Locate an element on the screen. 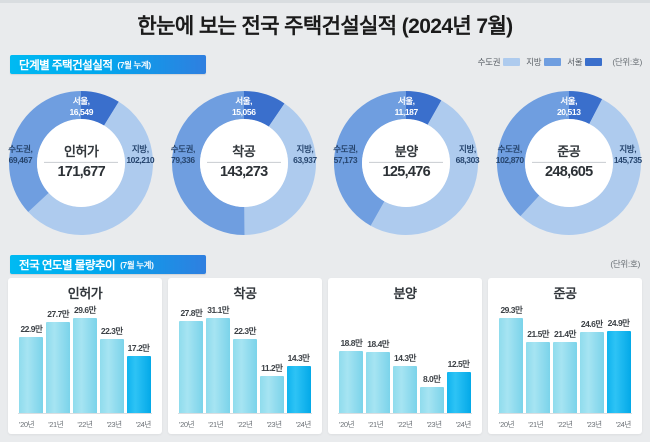 This screenshot has height=442, width=650. donut-label-seoul: 서울, 16,549 is located at coordinates (81, 106).